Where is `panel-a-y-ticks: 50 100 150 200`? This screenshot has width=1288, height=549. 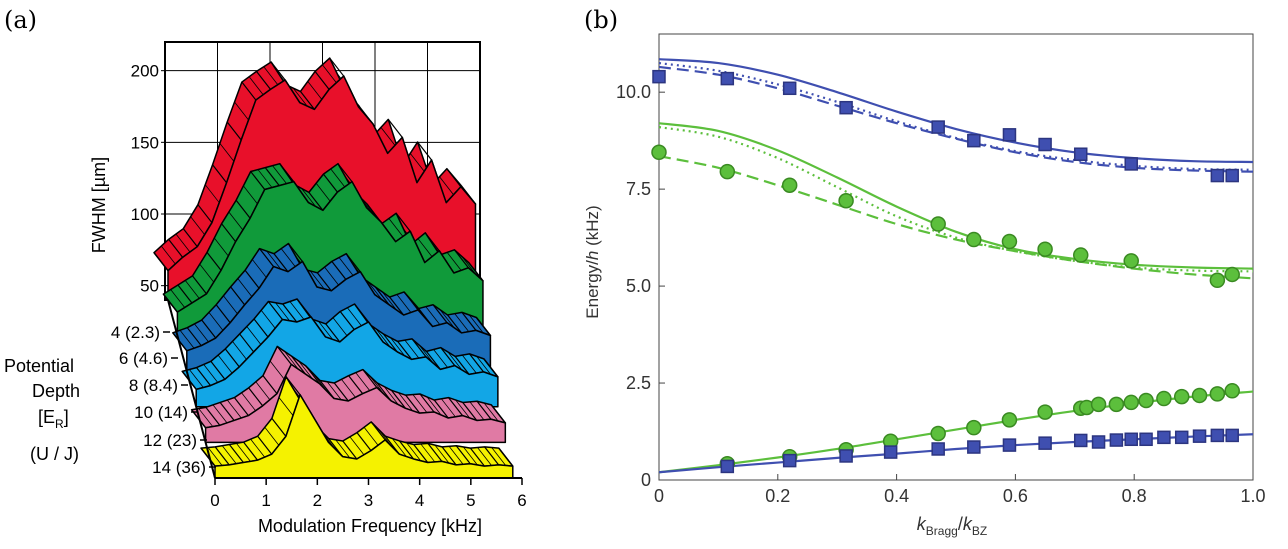
panel-a-y-ticks: 50 100 150 200 is located at coordinates (148, 179).